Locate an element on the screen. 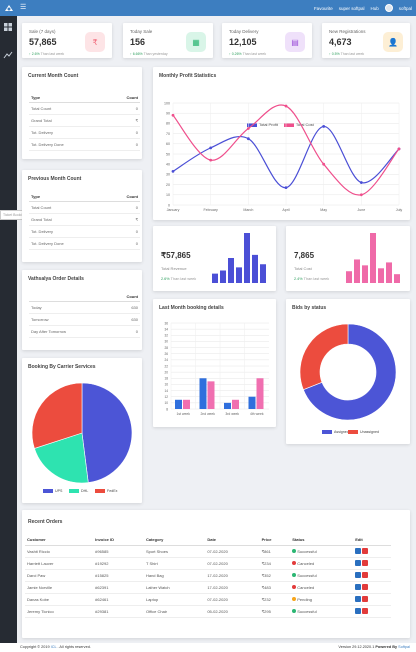  avatar is located at coordinates (388, 8).